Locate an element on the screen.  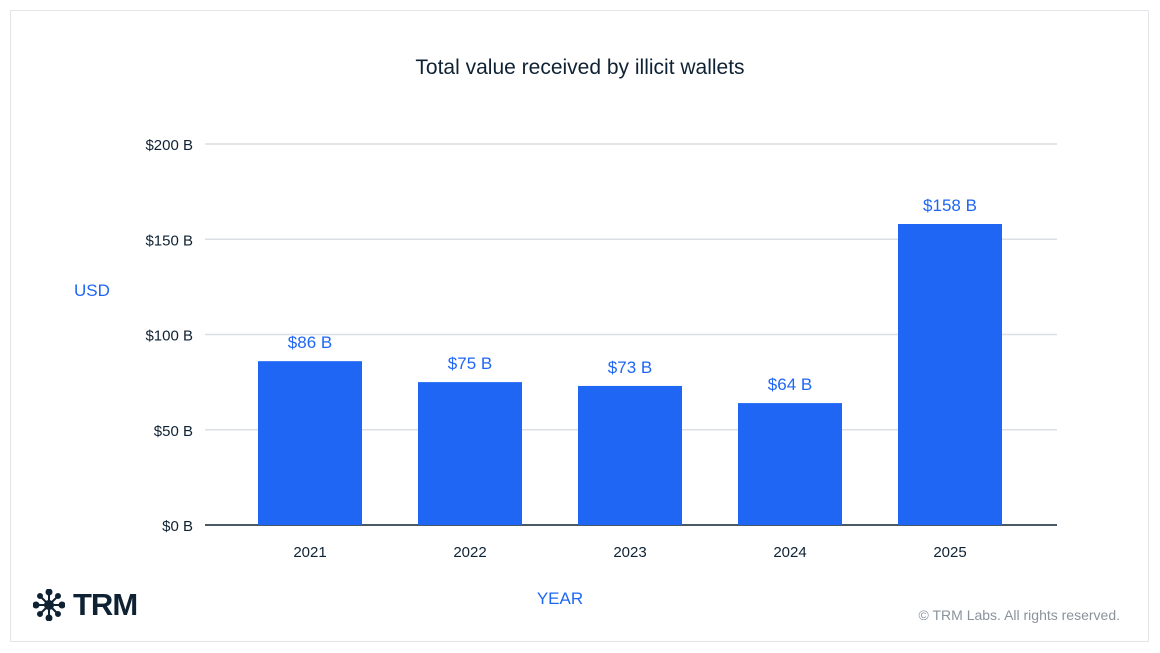
x-tick-label: 2025 is located at coordinates (949, 552).